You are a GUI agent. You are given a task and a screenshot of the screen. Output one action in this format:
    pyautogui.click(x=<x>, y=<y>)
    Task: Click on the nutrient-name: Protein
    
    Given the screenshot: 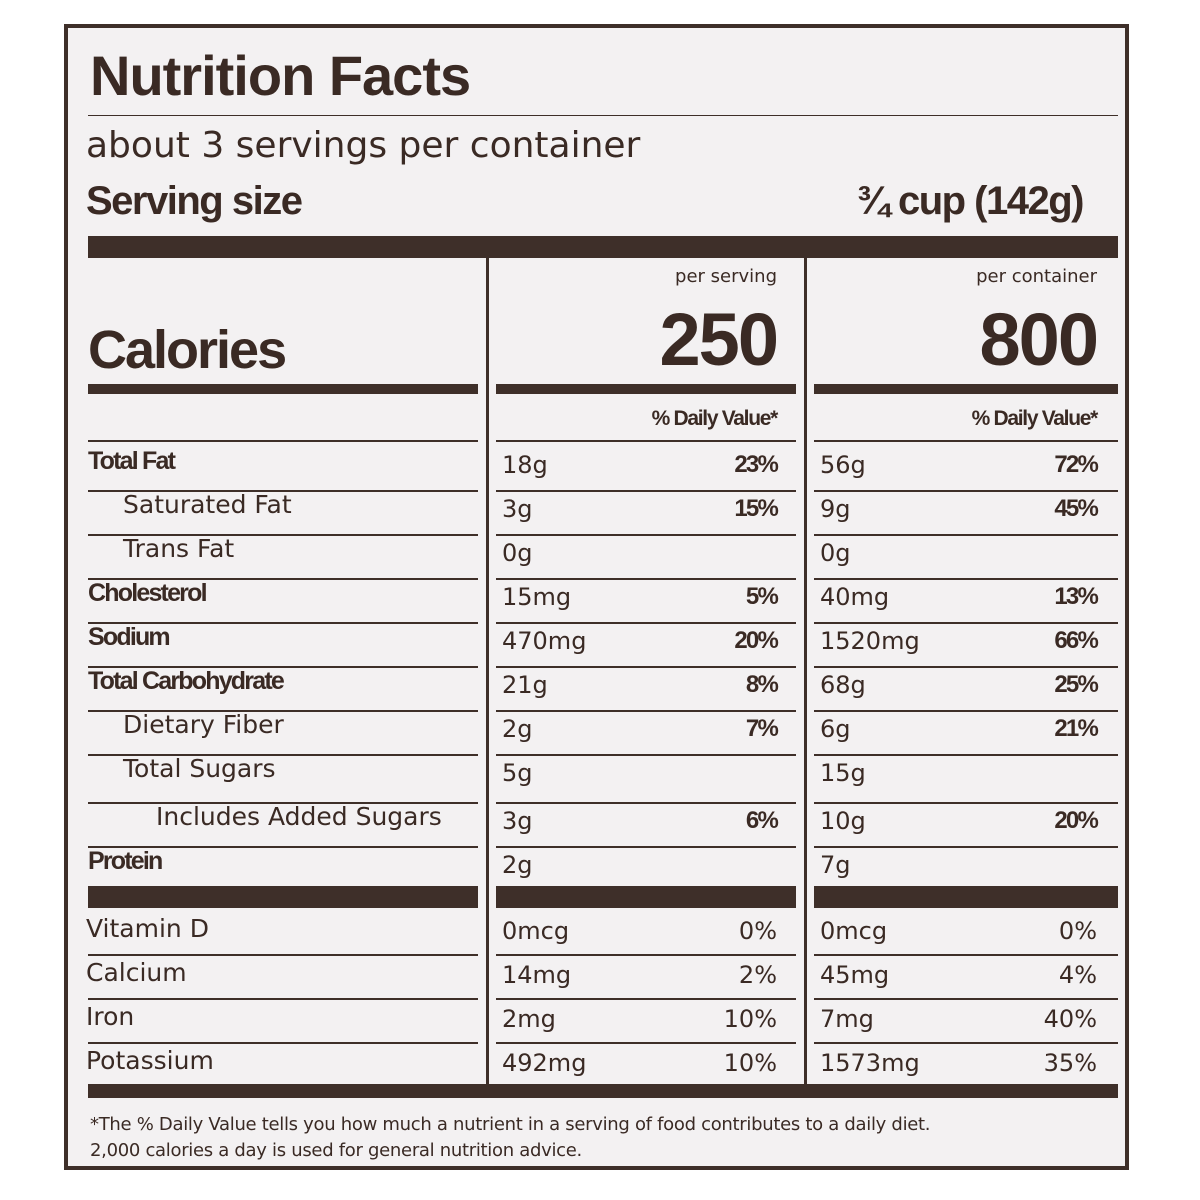 What is the action you would take?
    pyautogui.click(x=125, y=861)
    